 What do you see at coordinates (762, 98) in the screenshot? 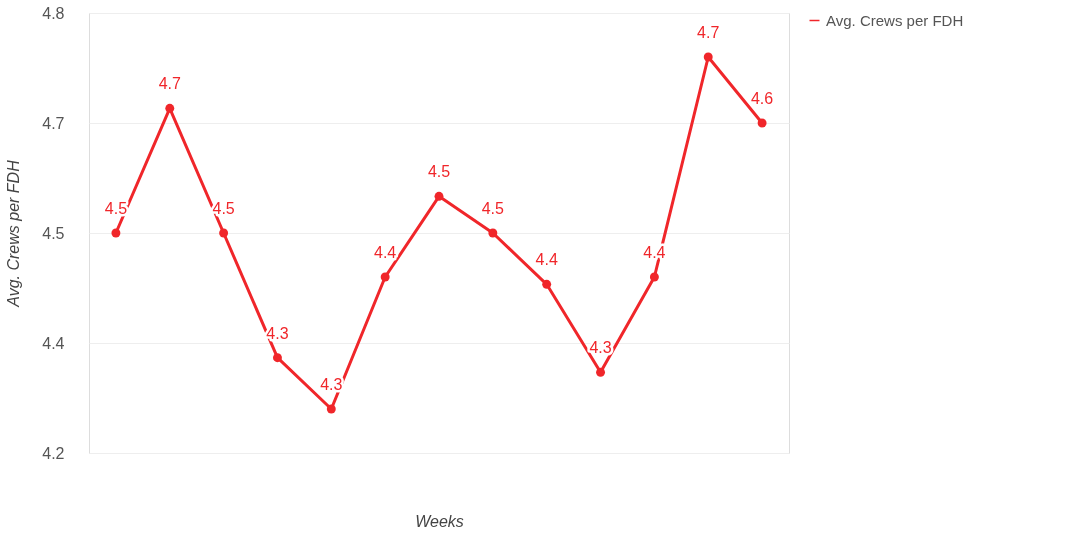
I see `data-label: 4.6` at bounding box center [762, 98].